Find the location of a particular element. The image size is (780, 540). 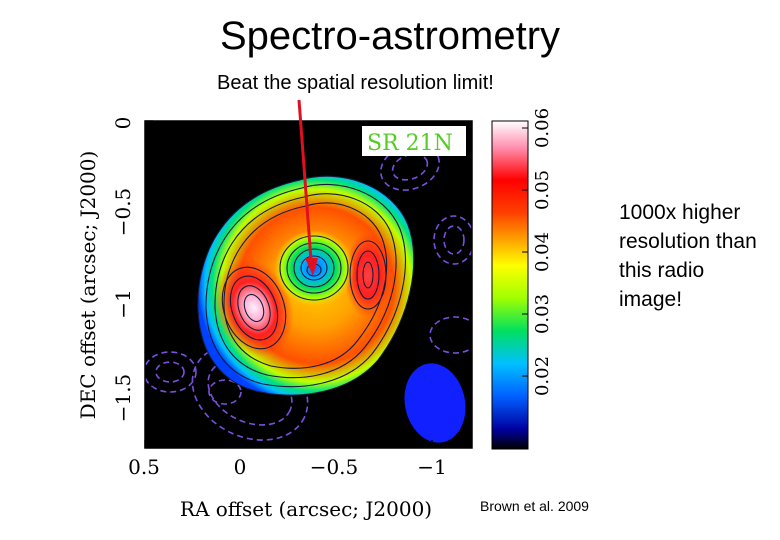

colorbar-tick-label: 0.06 is located at coordinates (542, 128).